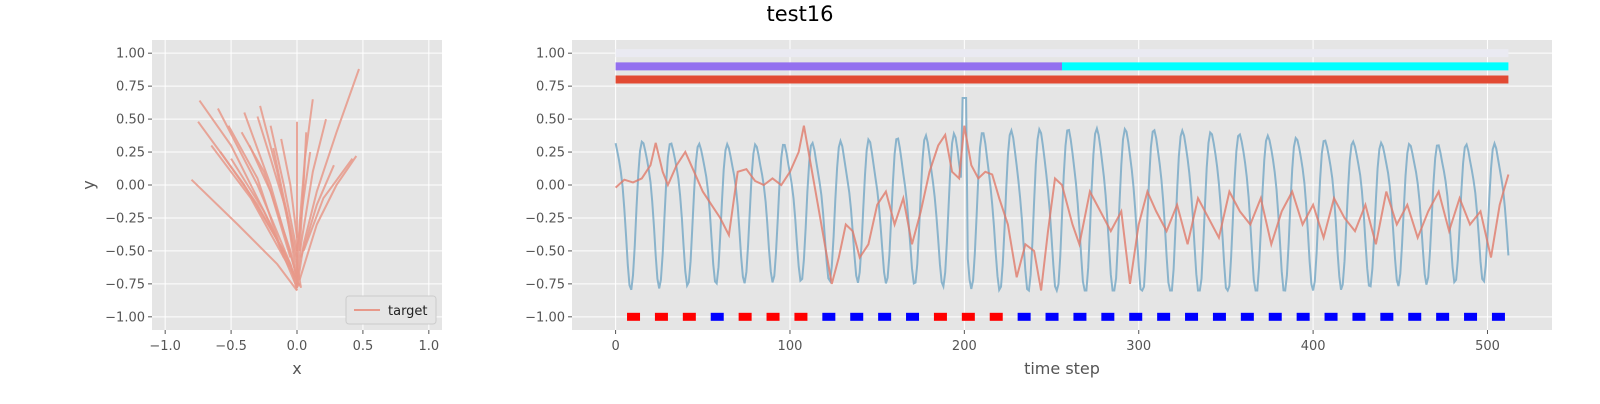 The height and width of the screenshot is (404, 1600). Describe the element at coordinates (1313, 346) in the screenshot. I see `right-xtick-label: 400` at that location.